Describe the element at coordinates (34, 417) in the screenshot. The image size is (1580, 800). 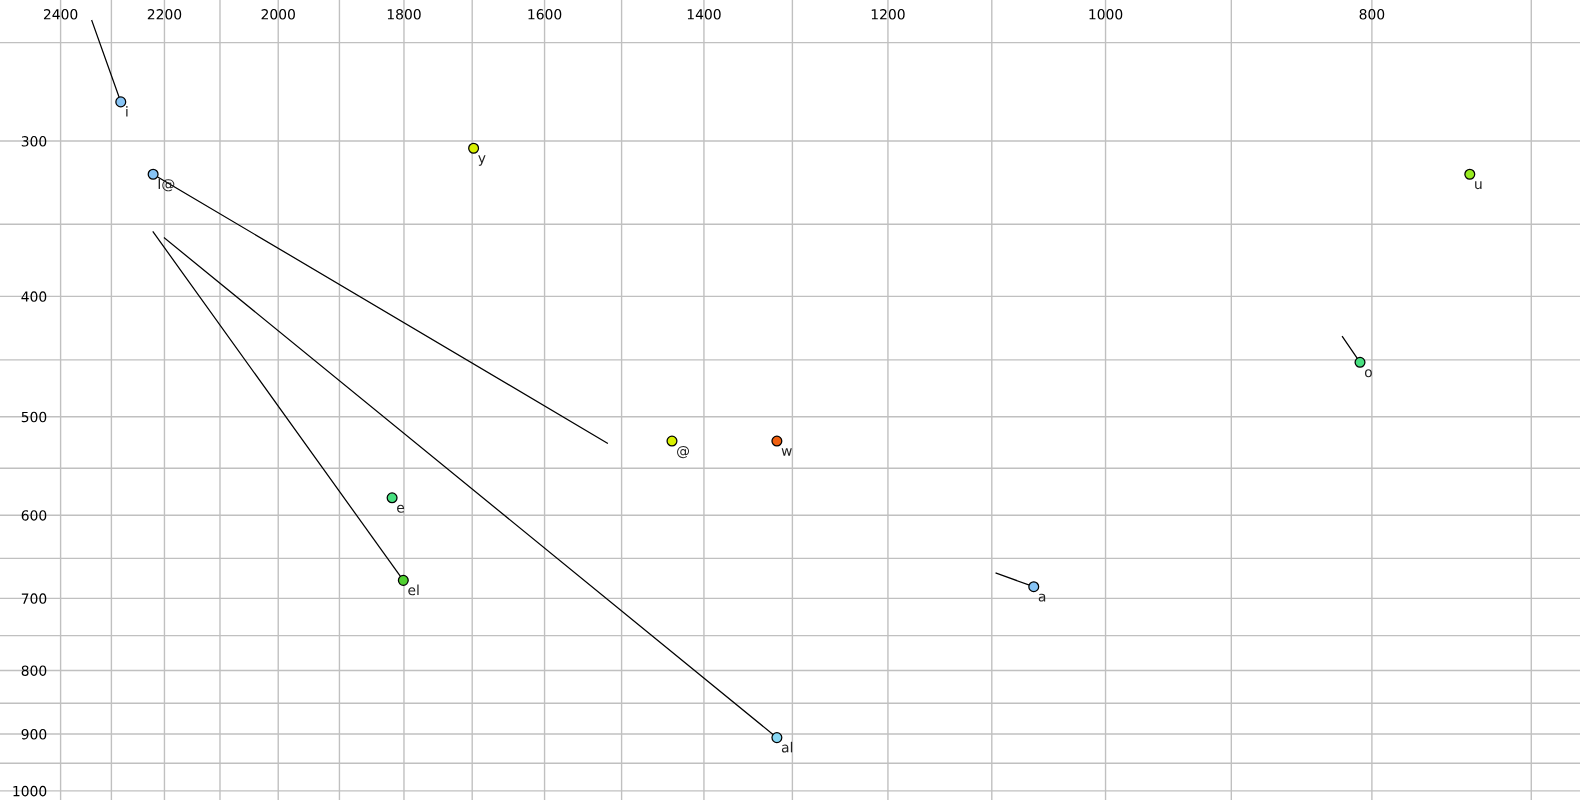
I see `y-tick-label: 500` at that location.